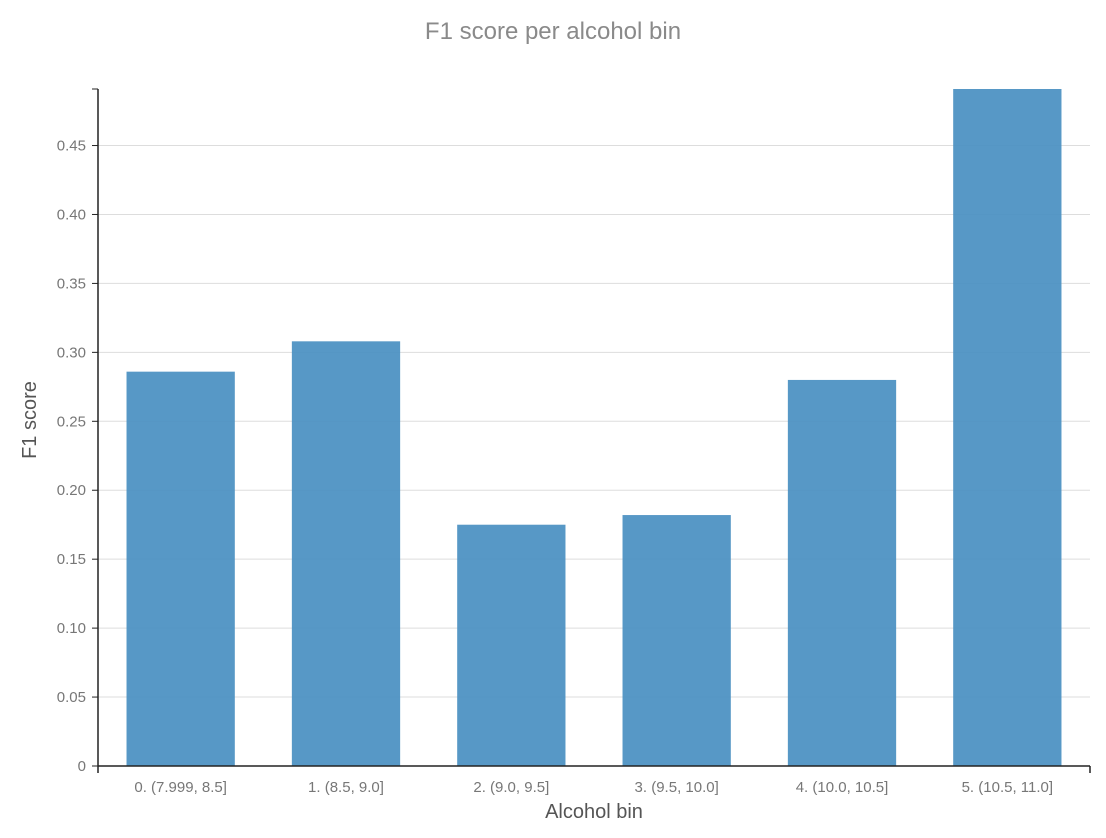  What do you see at coordinates (1007, 787) in the screenshot?
I see `x-tick-label: 5. (10.5, 11.0]` at bounding box center [1007, 787].